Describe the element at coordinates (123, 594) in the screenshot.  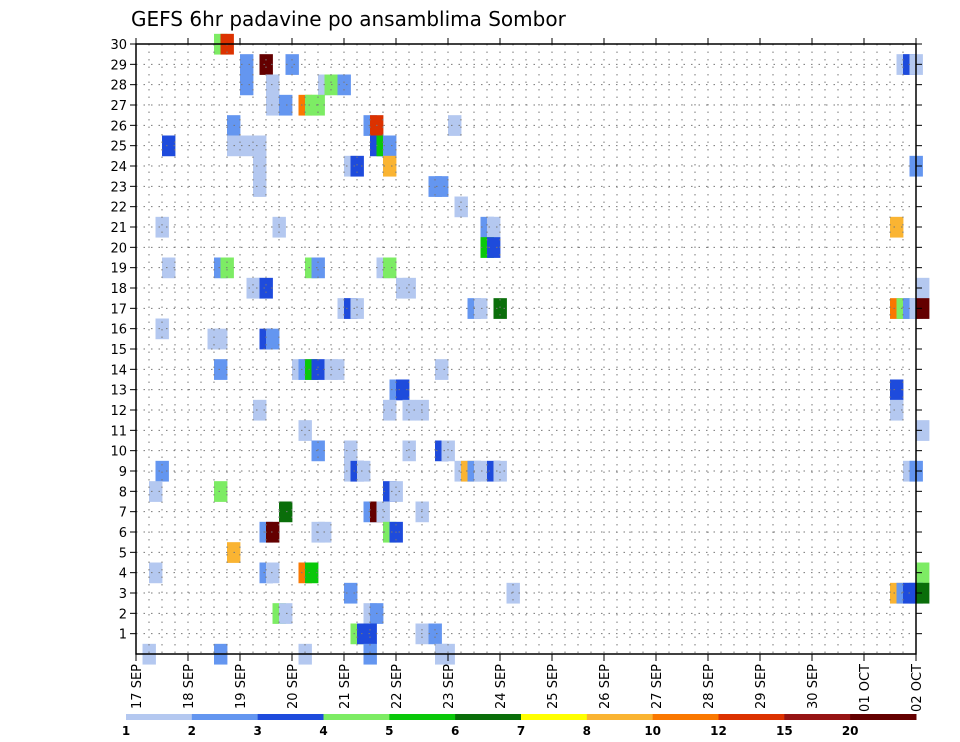
I see `y-tick-label: 3` at that location.